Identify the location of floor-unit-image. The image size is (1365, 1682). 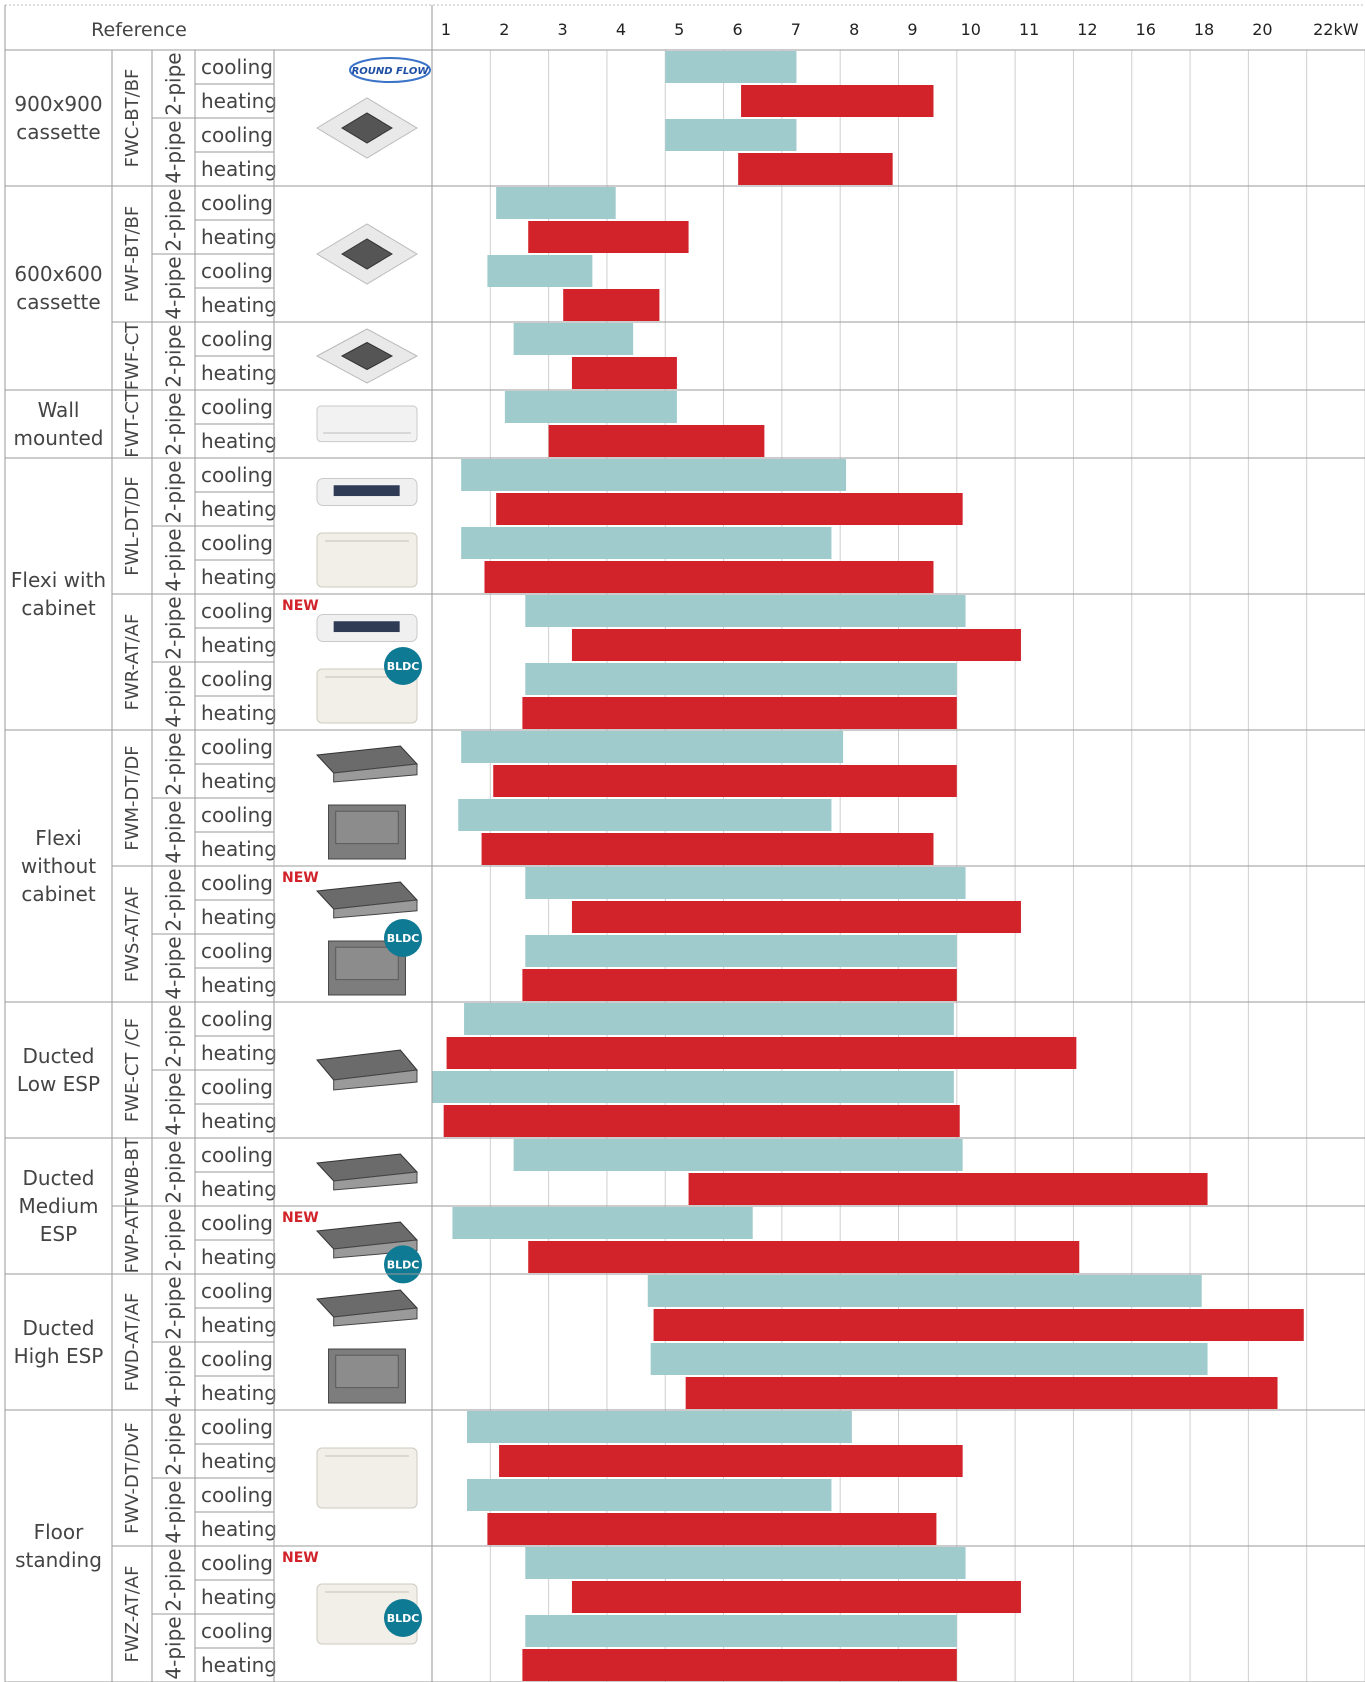
(367, 560).